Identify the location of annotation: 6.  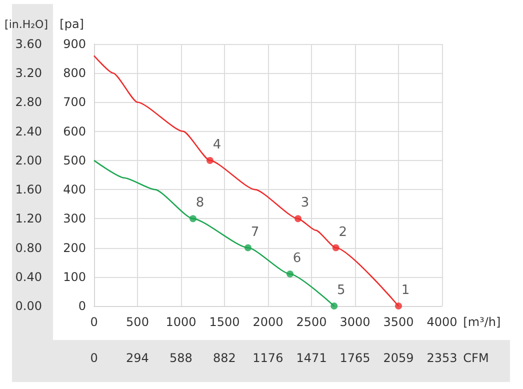
(297, 258).